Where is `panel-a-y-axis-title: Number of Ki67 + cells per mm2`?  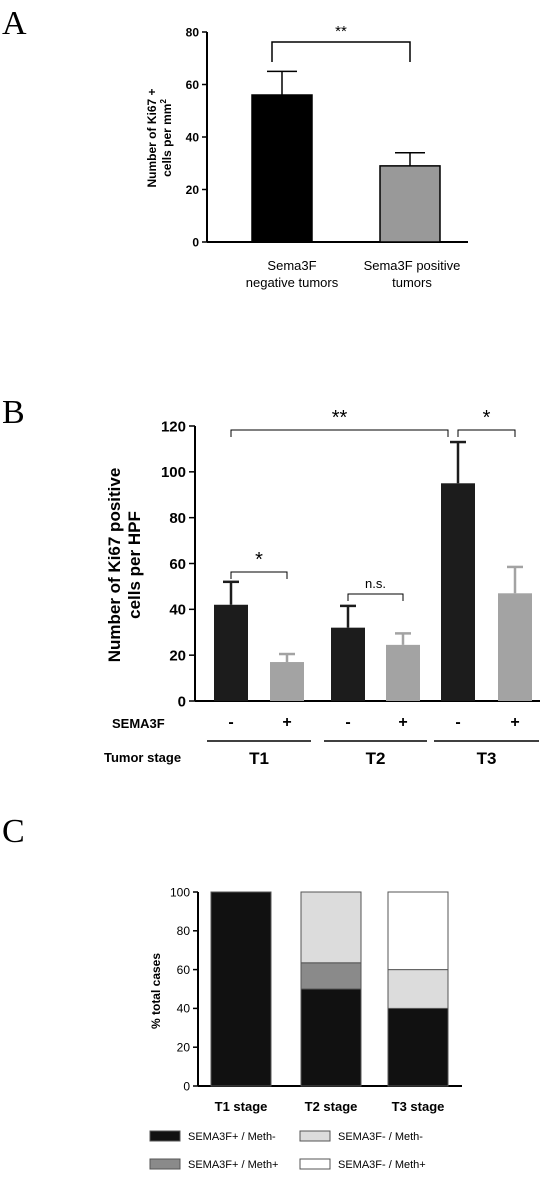
panel-a-y-axis-title: Number of Ki67 + cells per mm2 is located at coordinates (159, 137).